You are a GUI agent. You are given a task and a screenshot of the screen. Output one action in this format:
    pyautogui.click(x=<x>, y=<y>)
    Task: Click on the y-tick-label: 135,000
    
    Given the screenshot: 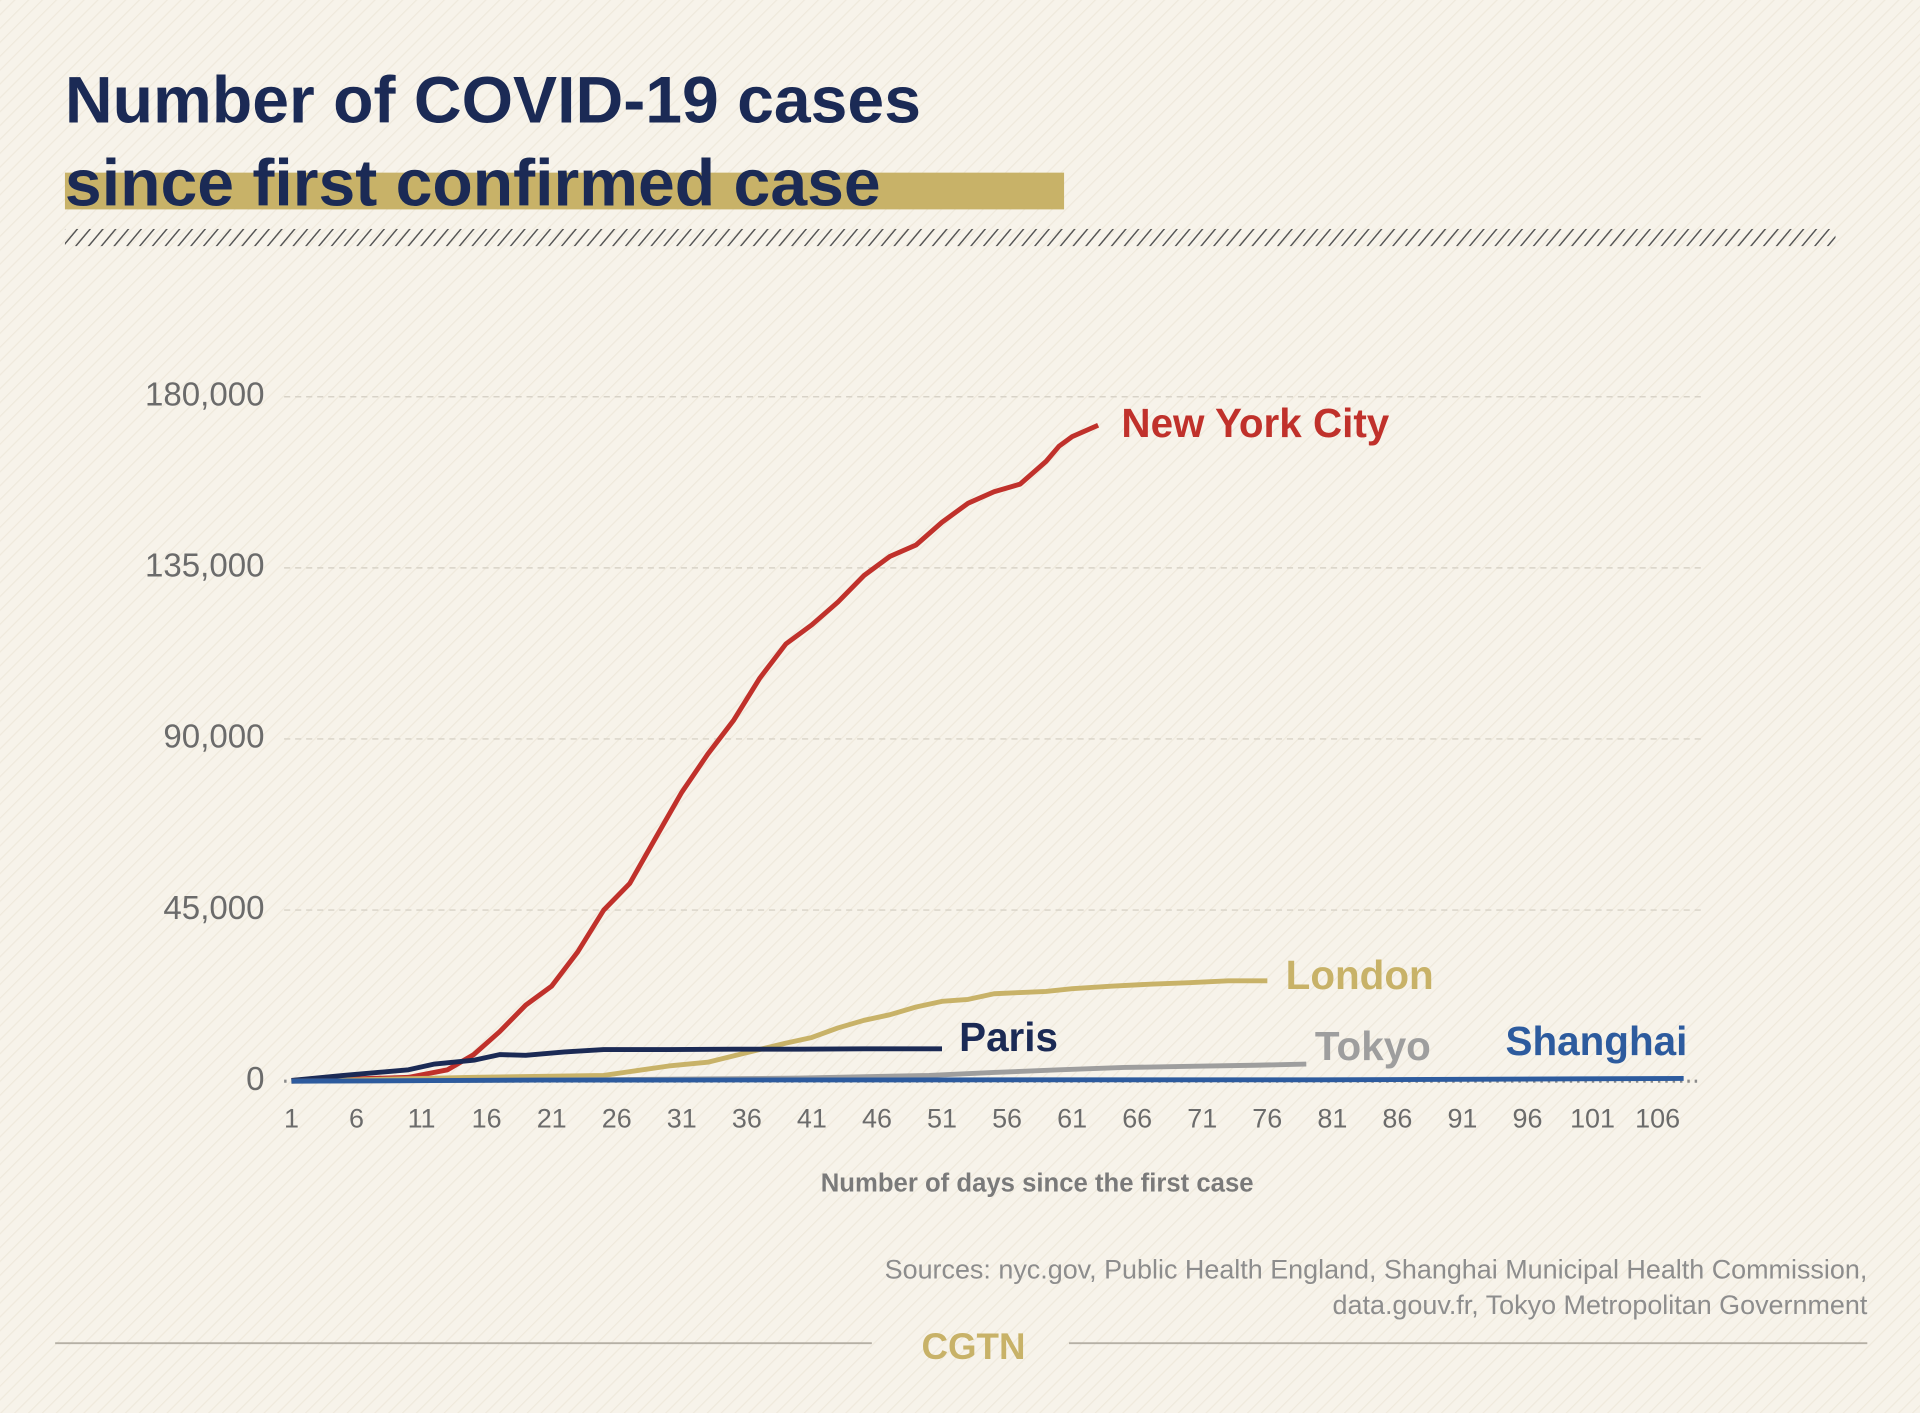 What is the action you would take?
    pyautogui.click(x=204, y=566)
    